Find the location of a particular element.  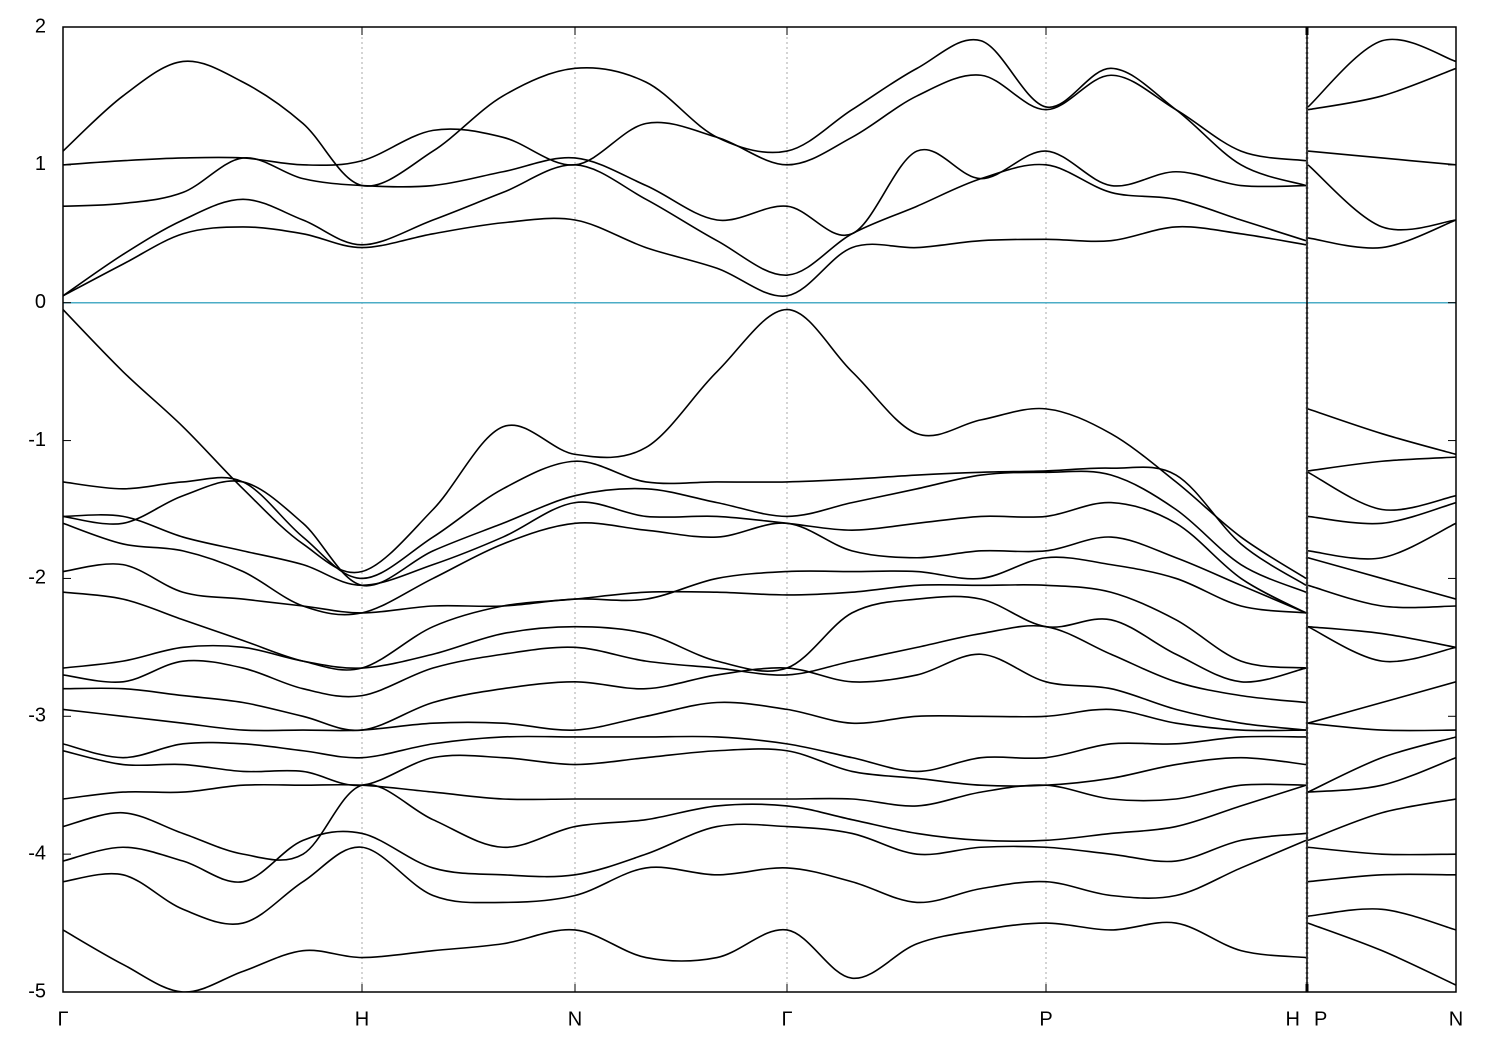

y-tick-label: 0 is located at coordinates (40, 302).